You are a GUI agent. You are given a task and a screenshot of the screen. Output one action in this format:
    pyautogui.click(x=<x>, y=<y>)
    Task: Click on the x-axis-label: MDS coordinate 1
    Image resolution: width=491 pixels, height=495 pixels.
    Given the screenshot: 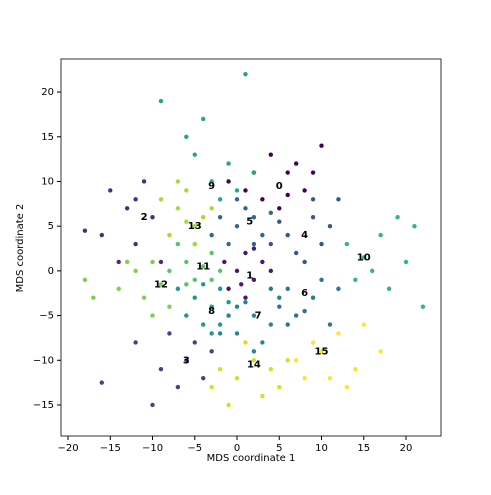 What is the action you would take?
    pyautogui.click(x=251, y=458)
    